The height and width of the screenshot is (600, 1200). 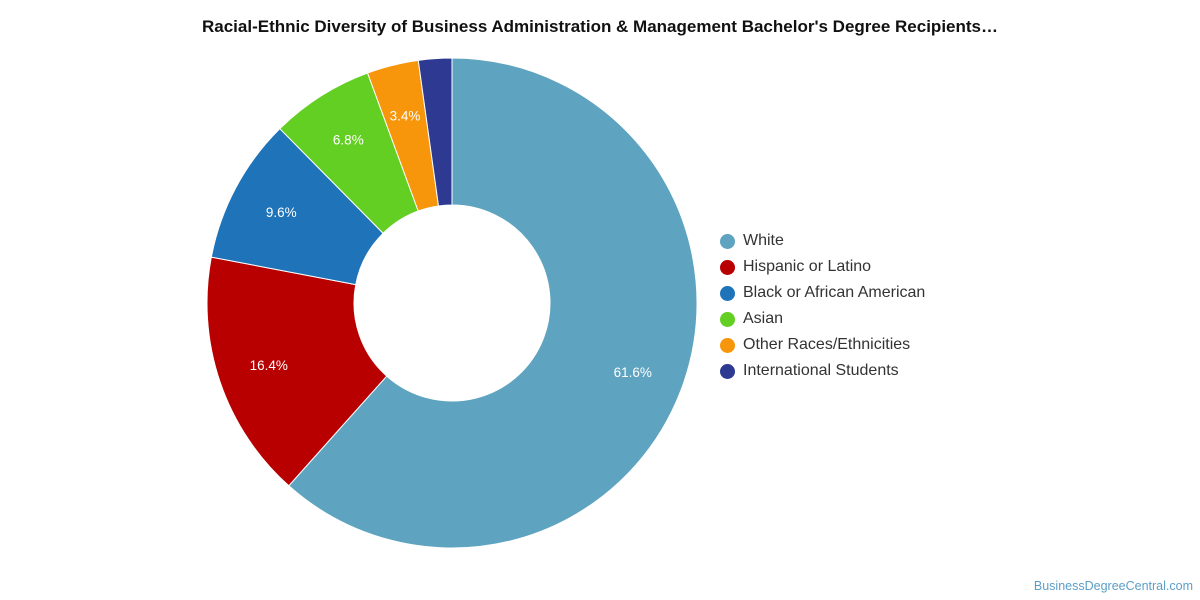 I want to click on legend-item-white: White, so click(x=822, y=241).